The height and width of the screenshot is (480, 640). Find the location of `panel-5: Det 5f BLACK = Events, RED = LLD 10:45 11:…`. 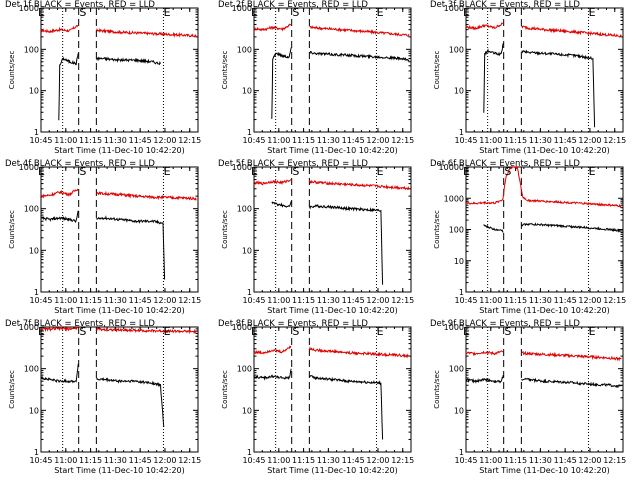

panel-5: Det 5f BLACK = Events, RED = LLD 10:45 11:… is located at coordinates (316, 237).